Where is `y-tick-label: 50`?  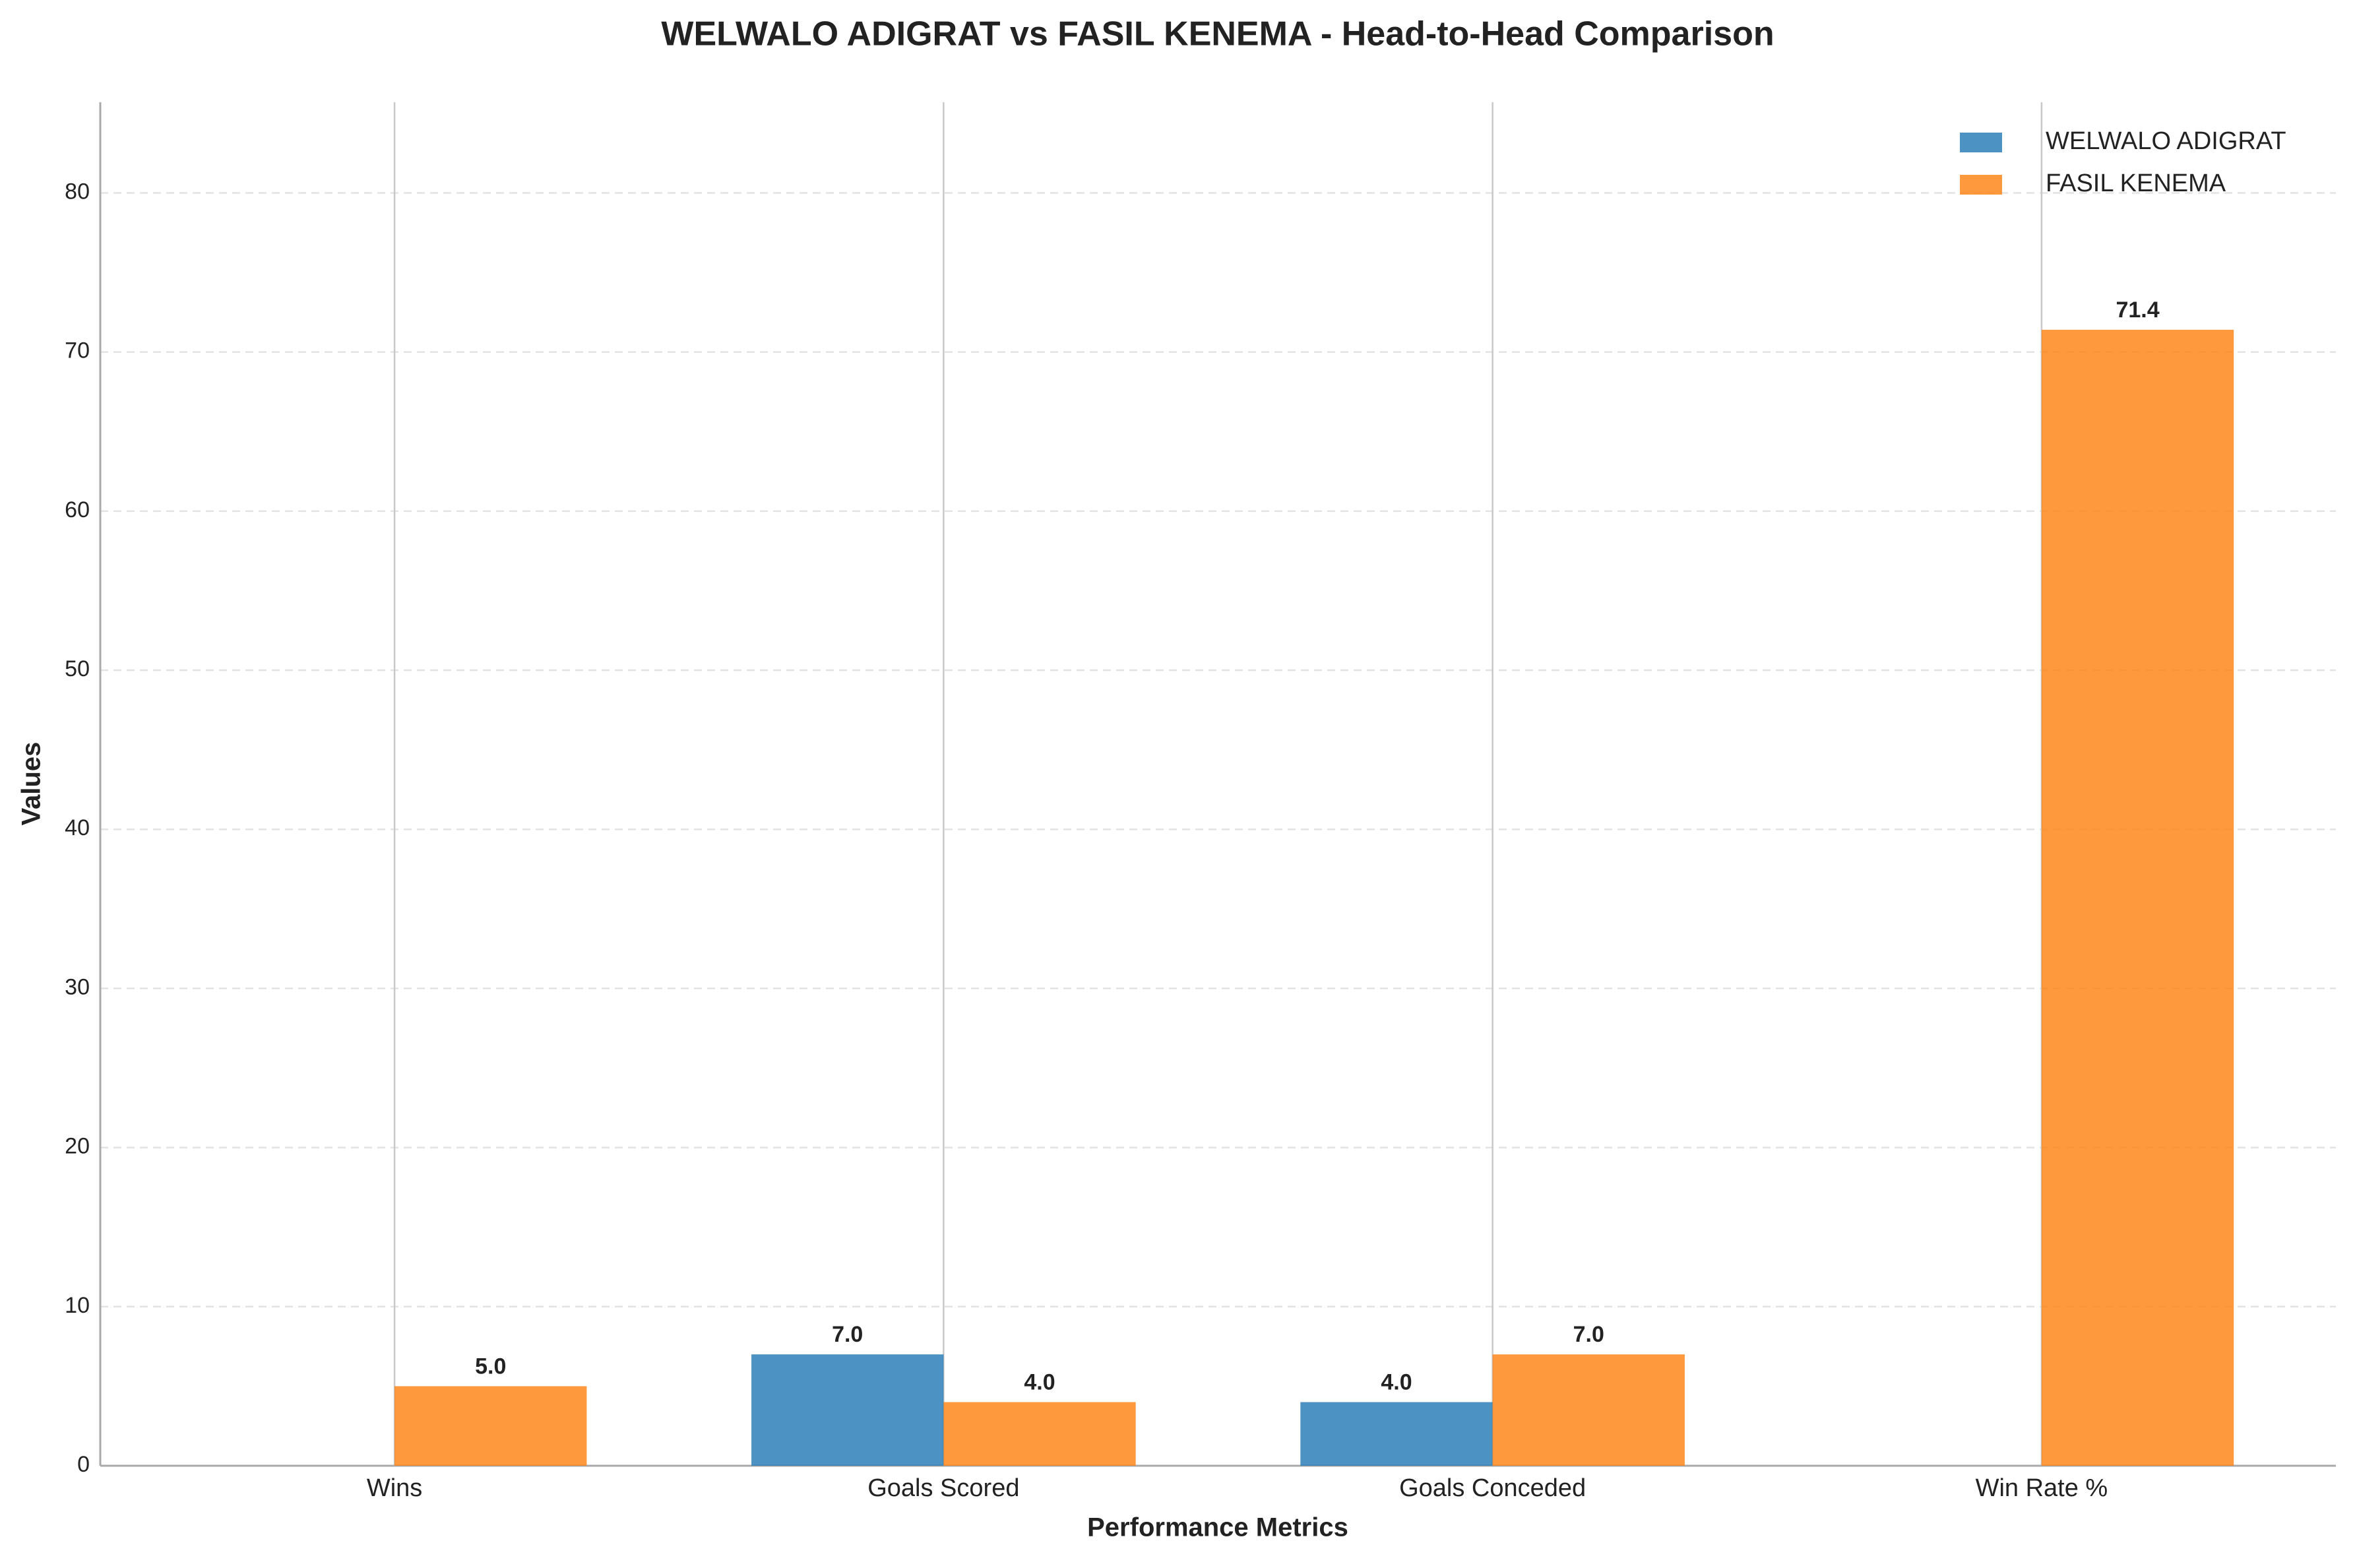 y-tick-label: 50 is located at coordinates (78, 668).